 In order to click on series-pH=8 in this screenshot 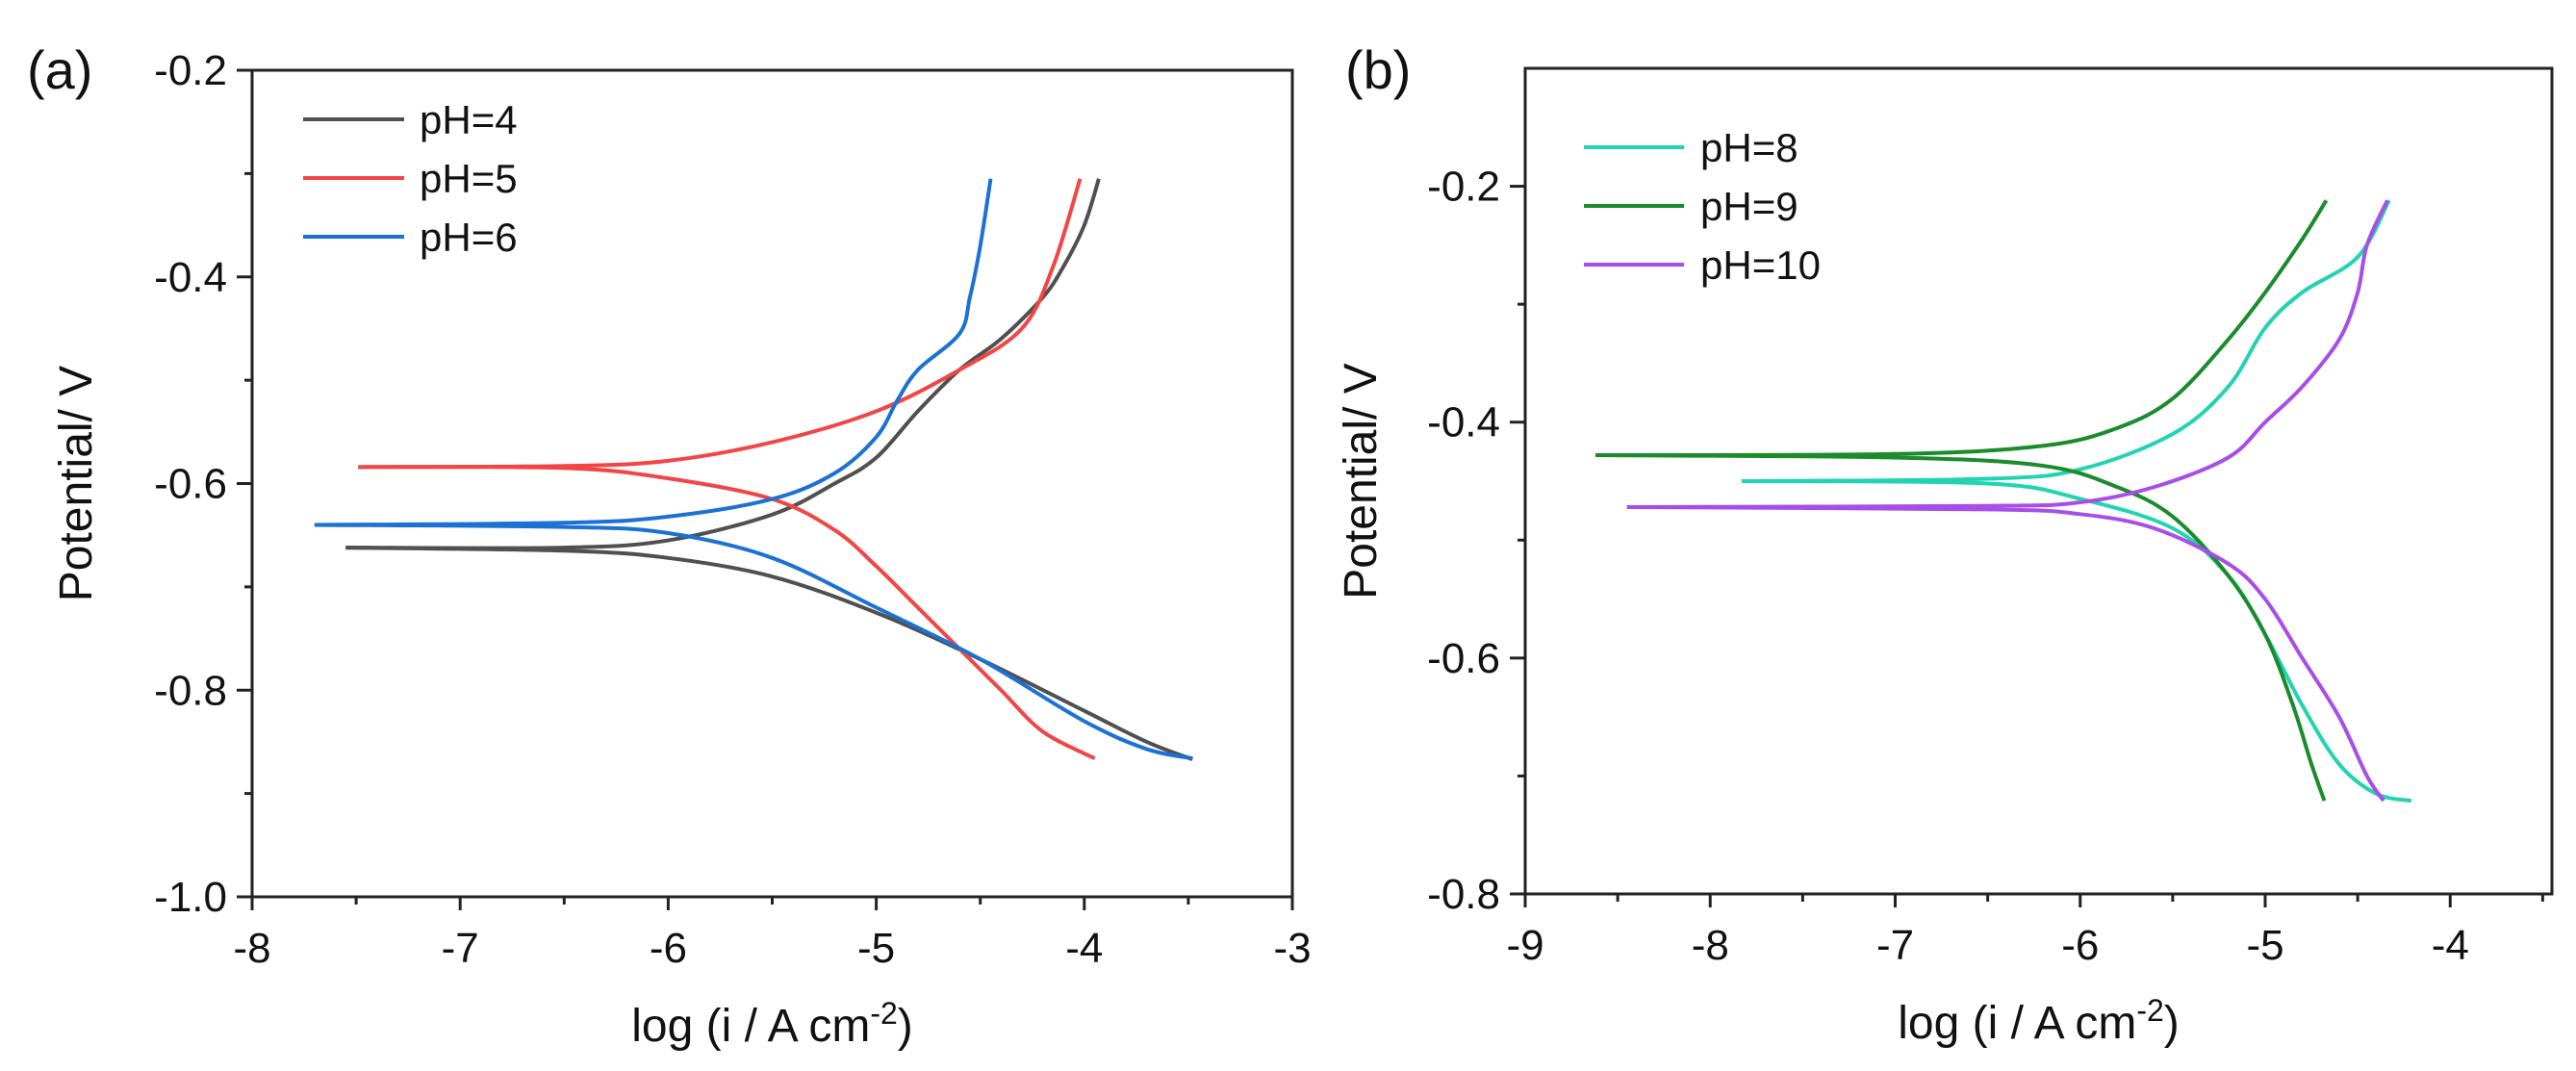, I will do `click(2076, 501)`.